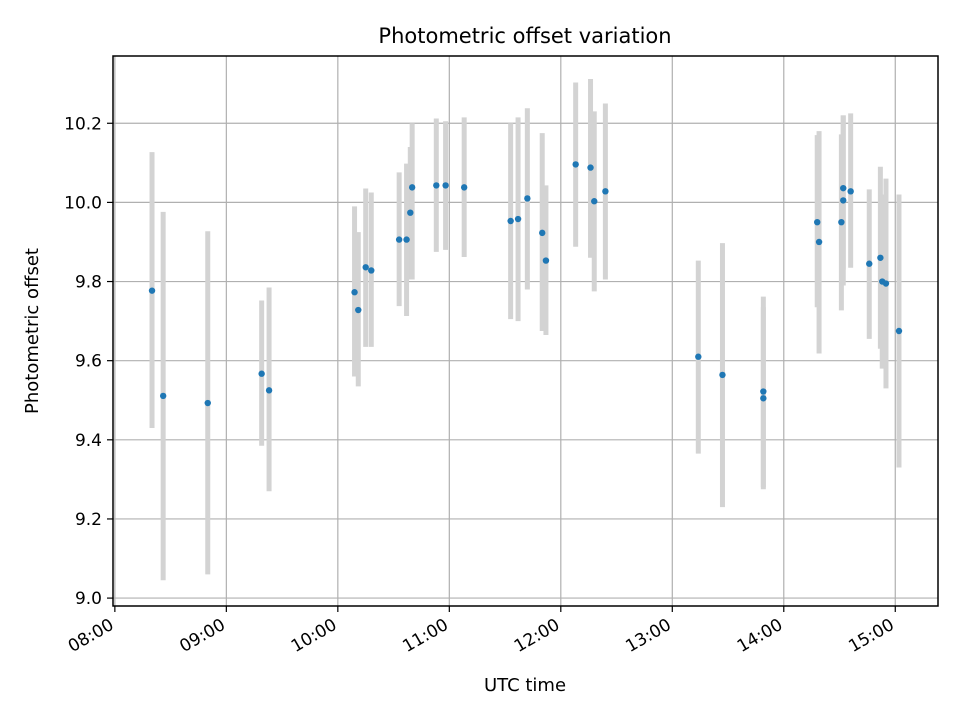 The width and height of the screenshot is (960, 720). What do you see at coordinates (32, 331) in the screenshot?
I see `y-axis-label: Photometric offset` at bounding box center [32, 331].